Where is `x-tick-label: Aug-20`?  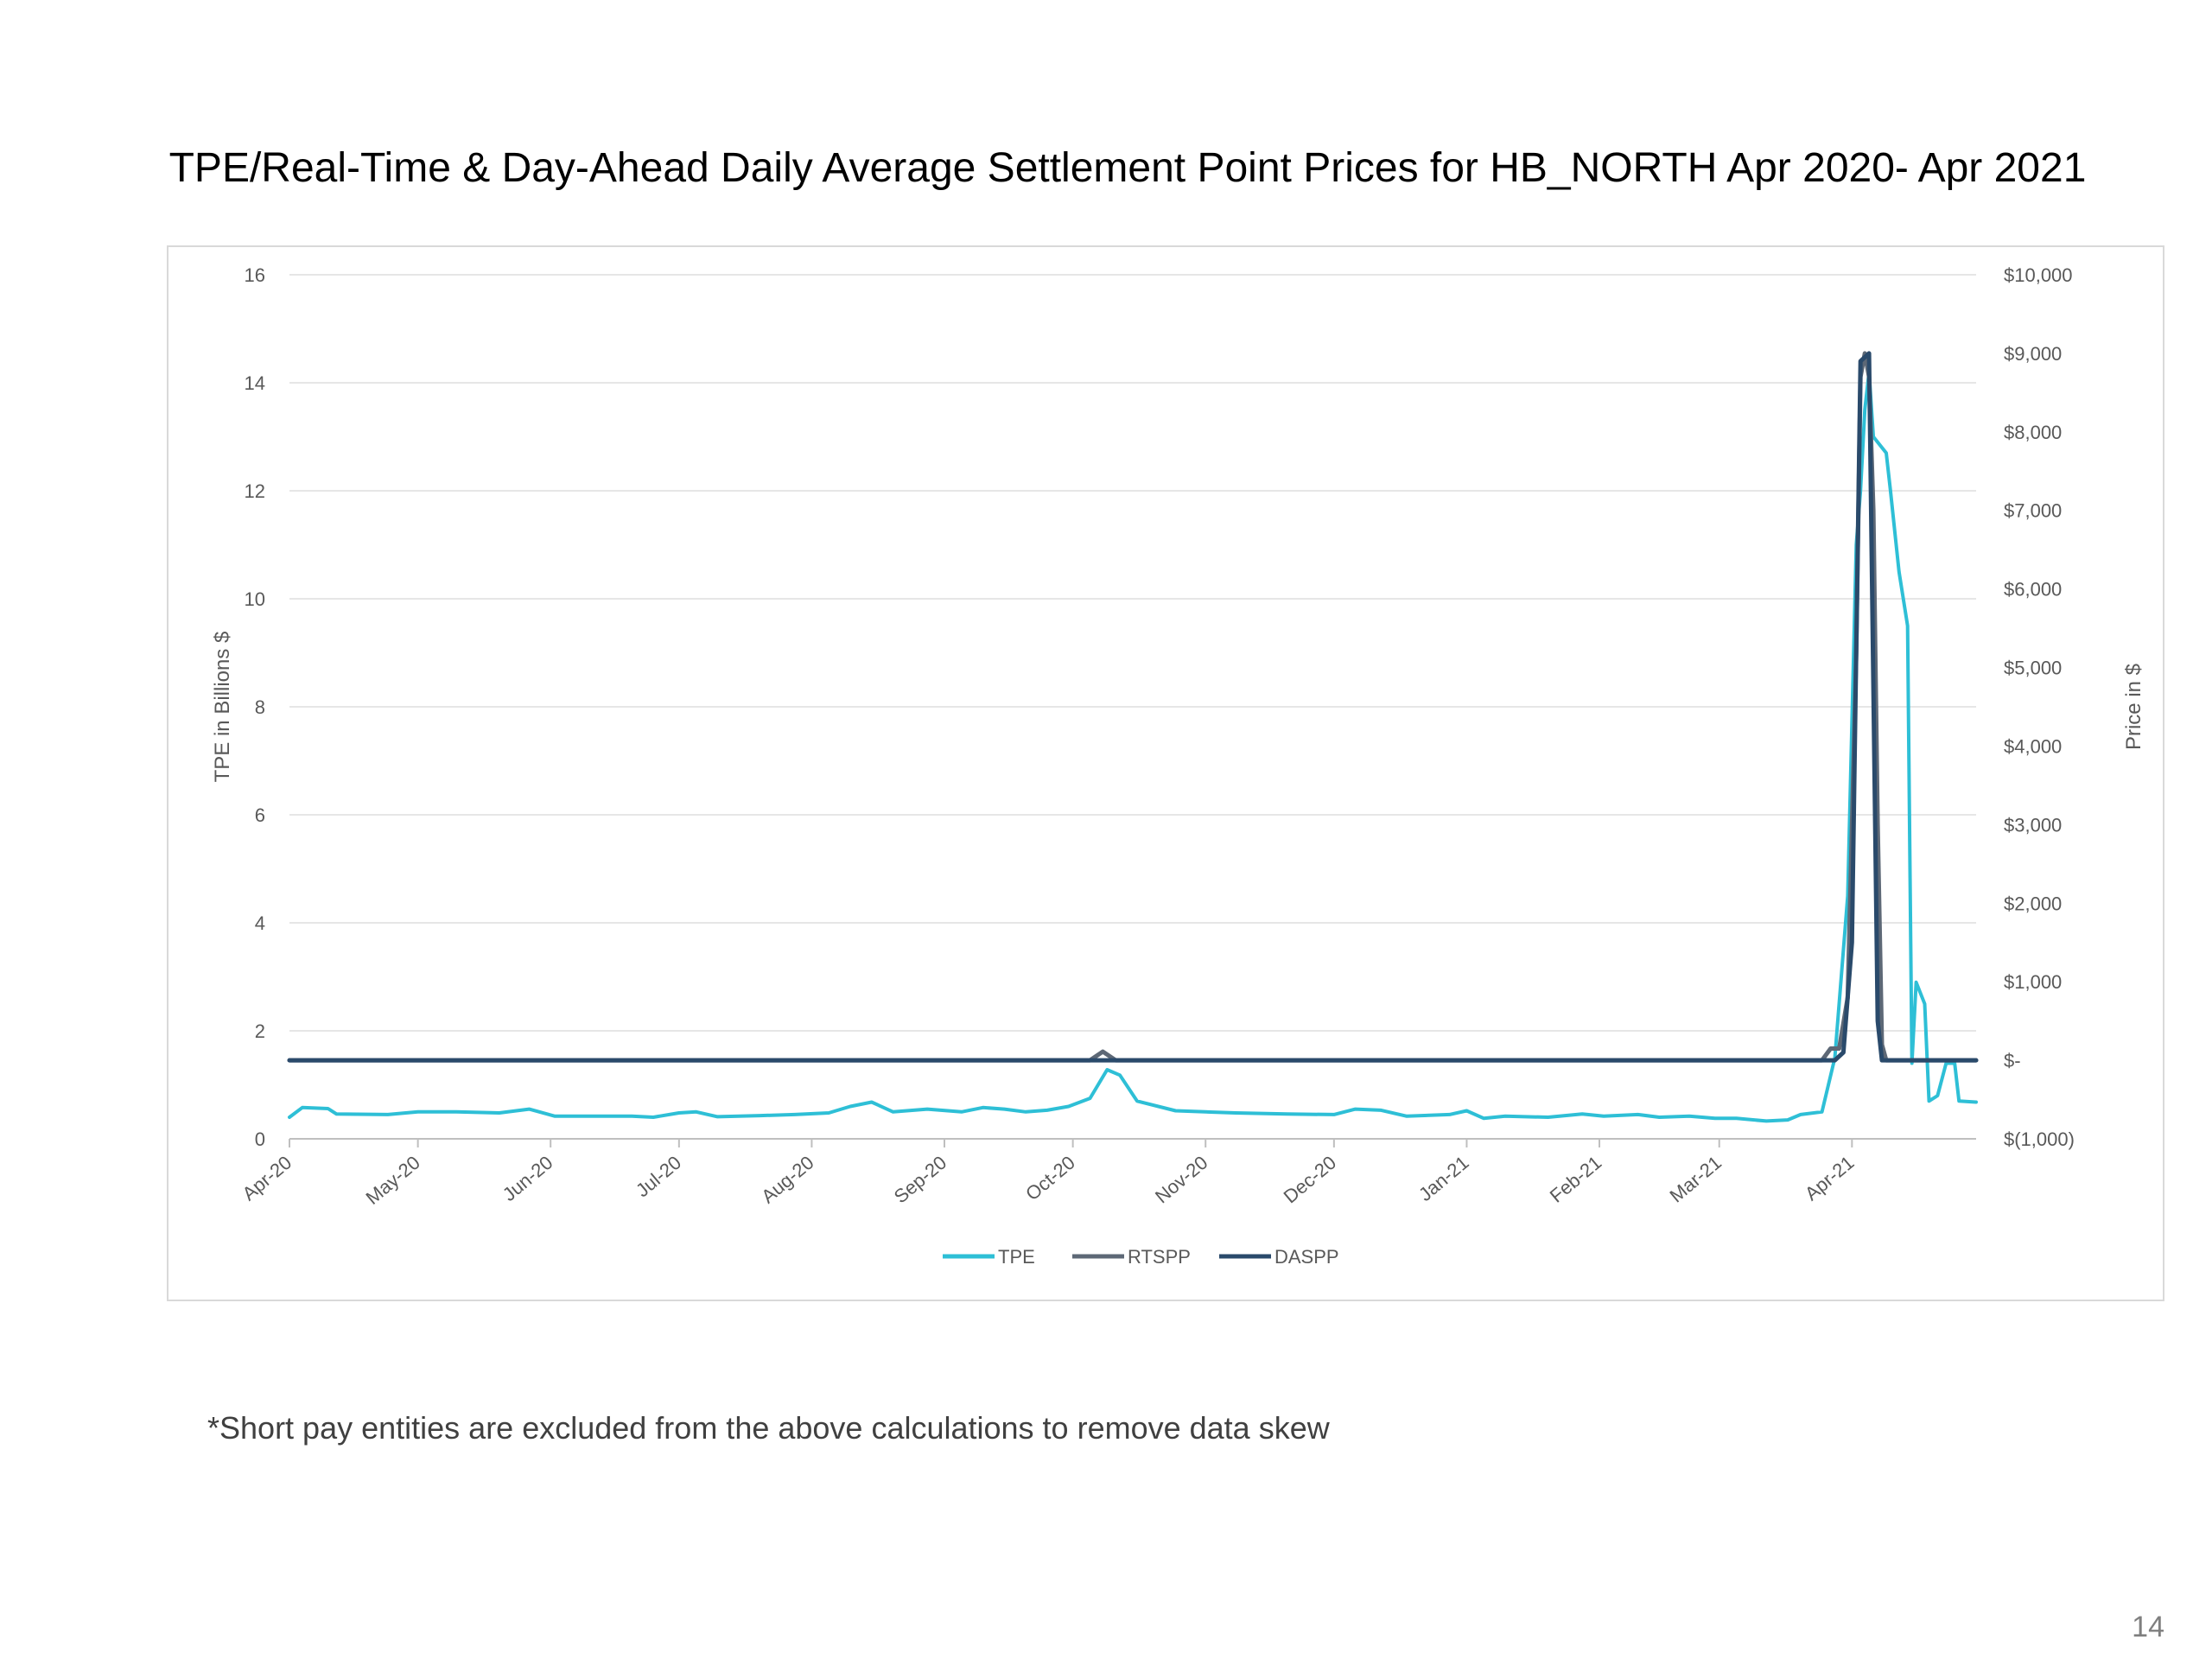
x-tick-label: Aug-20 is located at coordinates (787, 1180).